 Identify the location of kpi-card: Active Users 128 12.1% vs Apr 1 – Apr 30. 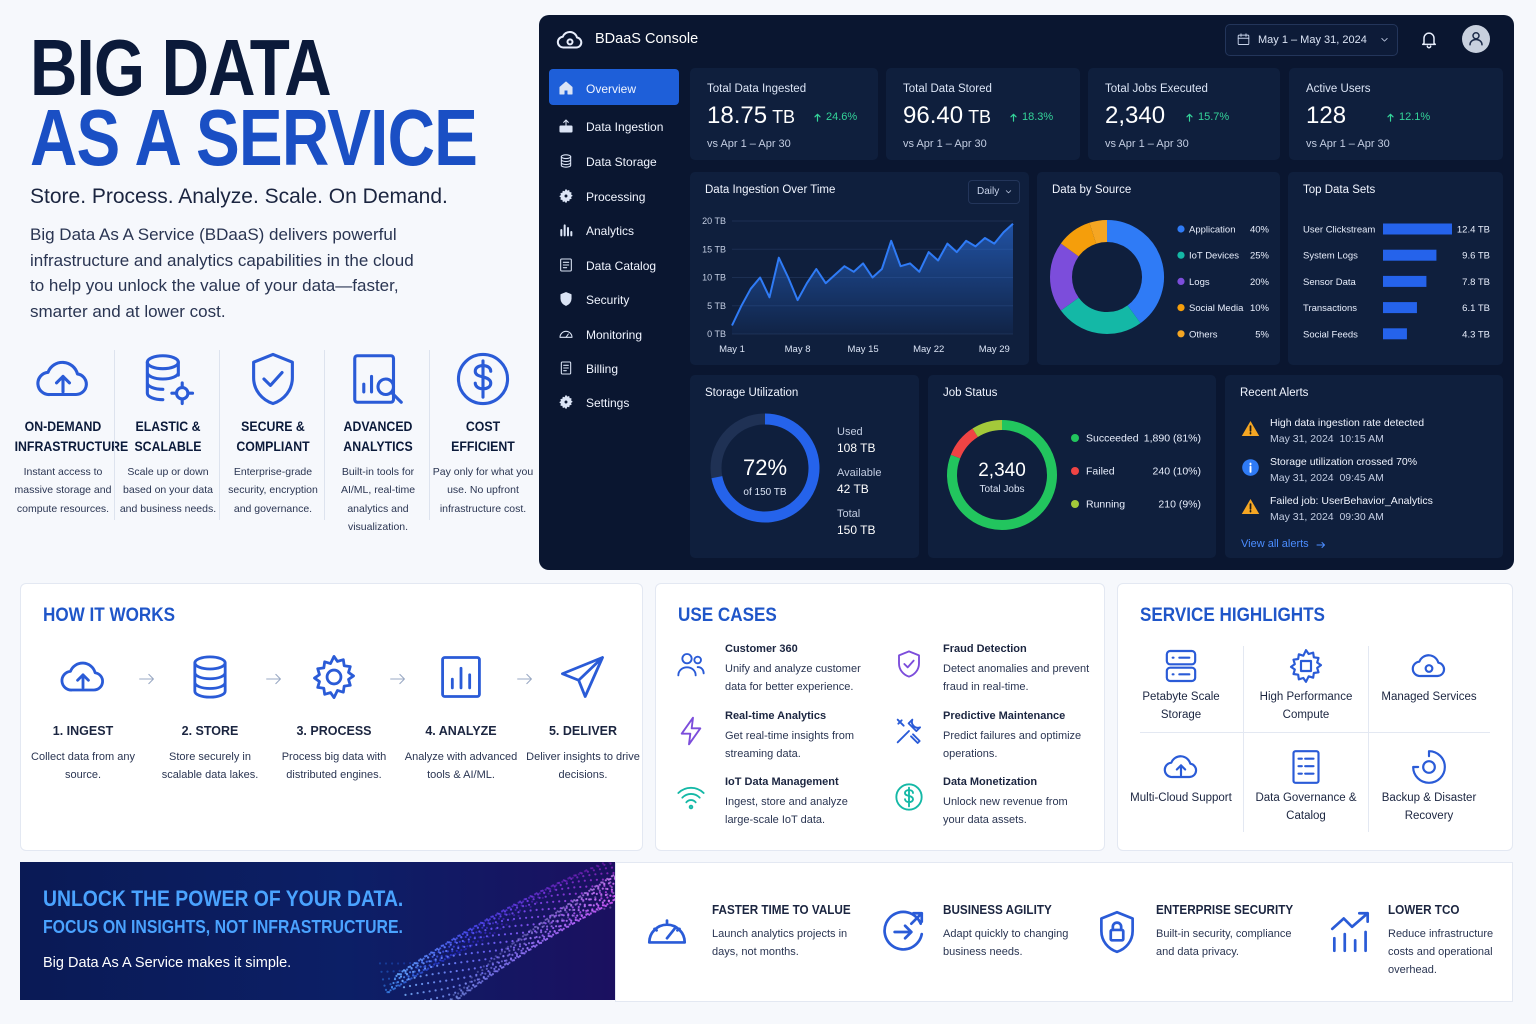
(1396, 114).